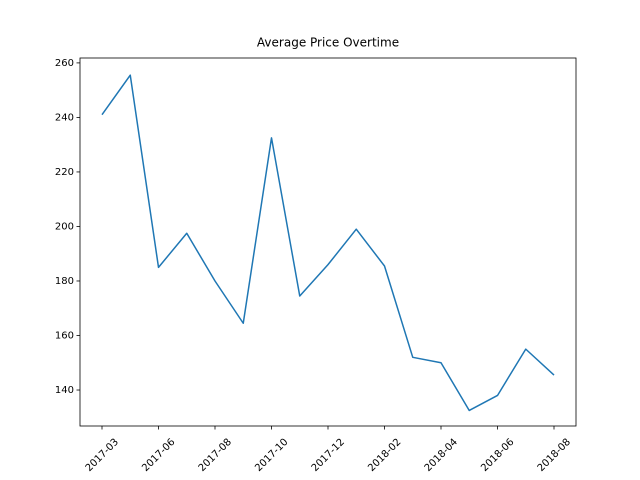 The height and width of the screenshot is (480, 640). What do you see at coordinates (328, 43) in the screenshot?
I see `chart-title: Average Price Overtime` at bounding box center [328, 43].